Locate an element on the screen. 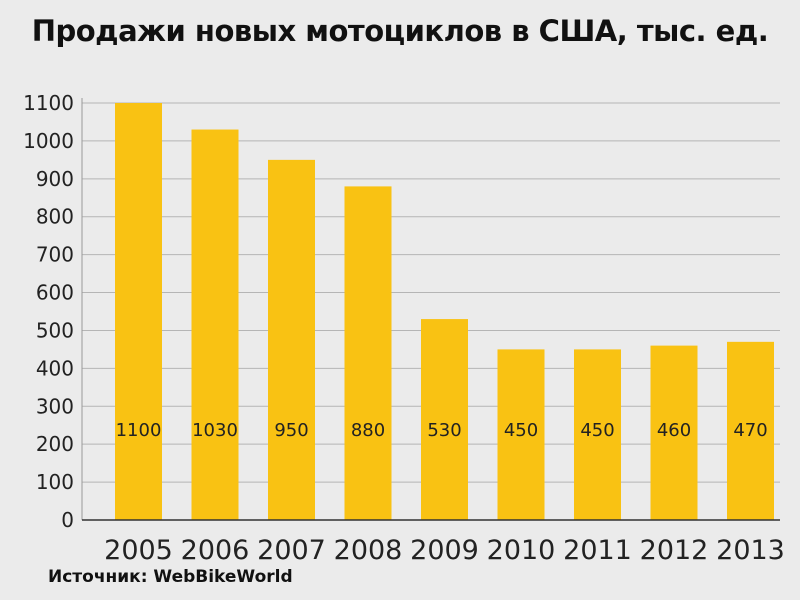 The width and height of the screenshot is (800, 600). data-label: 1030 is located at coordinates (215, 430).